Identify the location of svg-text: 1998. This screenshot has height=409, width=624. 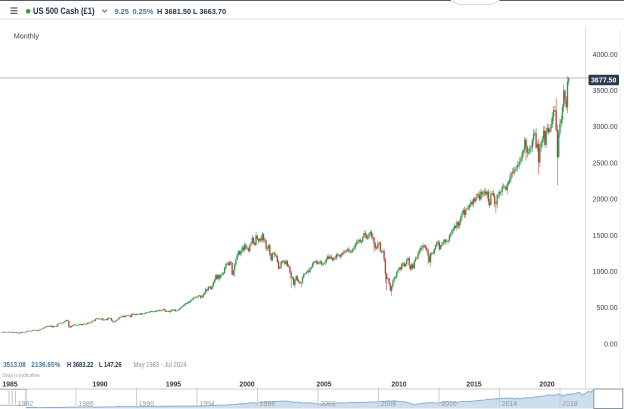
(268, 404).